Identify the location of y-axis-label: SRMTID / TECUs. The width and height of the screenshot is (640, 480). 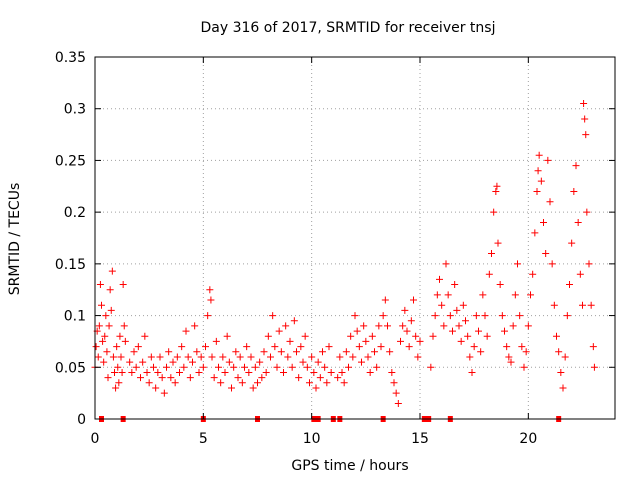
(15, 239).